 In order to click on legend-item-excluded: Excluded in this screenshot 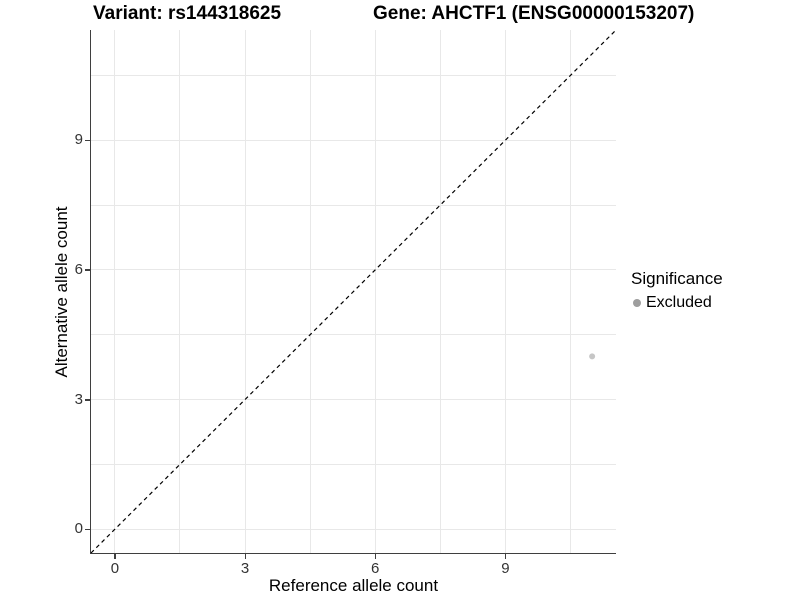, I will do `click(677, 302)`.